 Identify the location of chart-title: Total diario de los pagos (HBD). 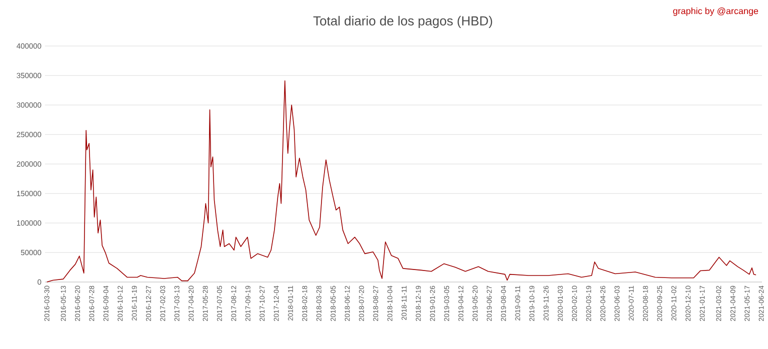
(402, 22).